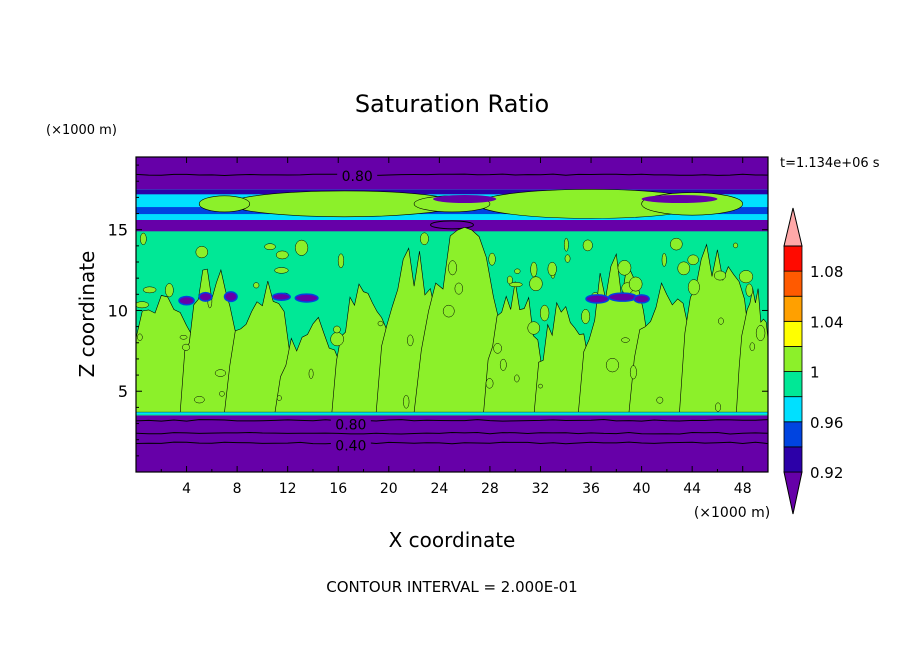  What do you see at coordinates (826, 272) in the screenshot?
I see `colorbar-tick-label: 1.08` at bounding box center [826, 272].